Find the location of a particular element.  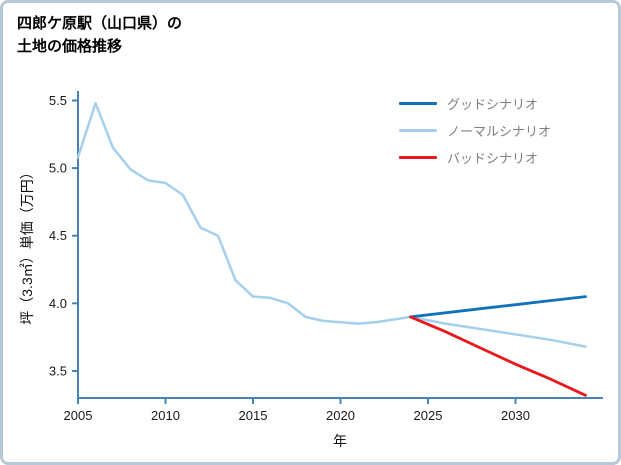

y-tick-label: 4.0 is located at coordinates (58, 303).